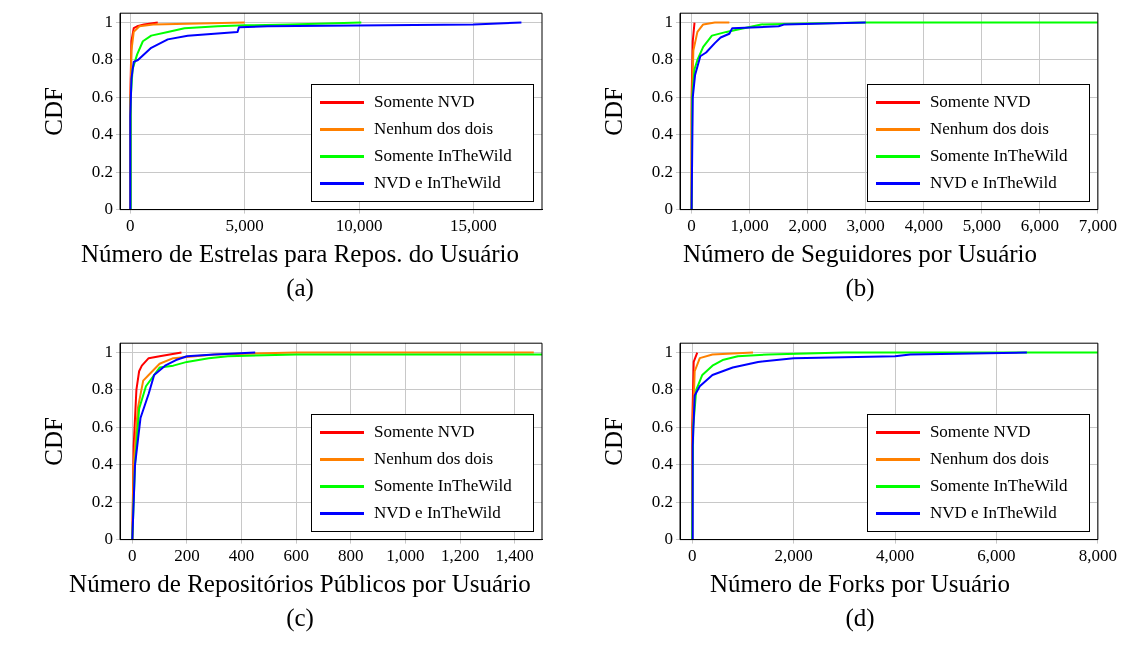 The width and height of the screenshot is (1129, 659). I want to click on x-tick-label: 15,000, so click(473, 226).